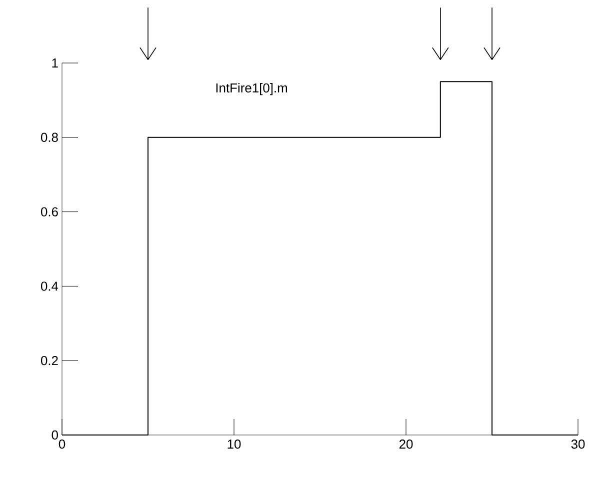  What do you see at coordinates (55, 435) in the screenshot?
I see `y-tick-label: 0` at bounding box center [55, 435].